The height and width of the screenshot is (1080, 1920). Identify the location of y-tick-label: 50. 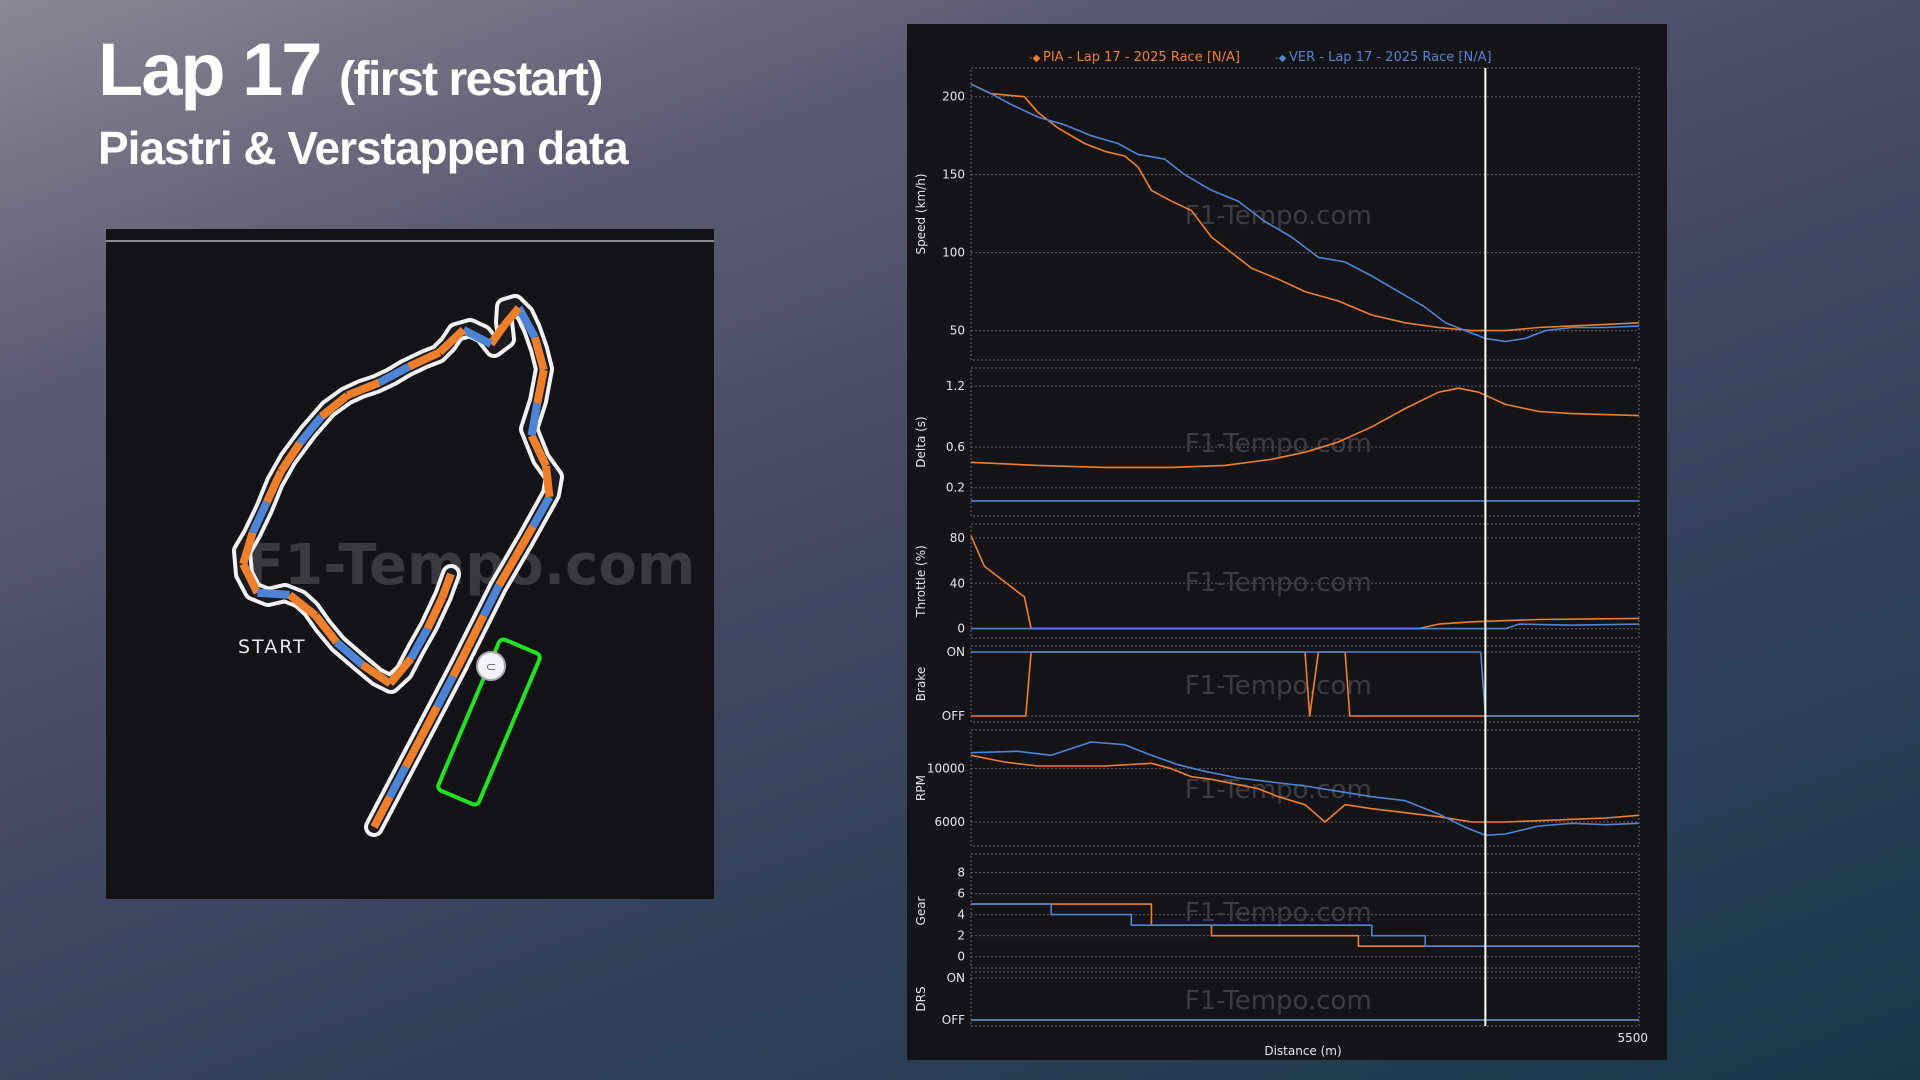
(957, 331).